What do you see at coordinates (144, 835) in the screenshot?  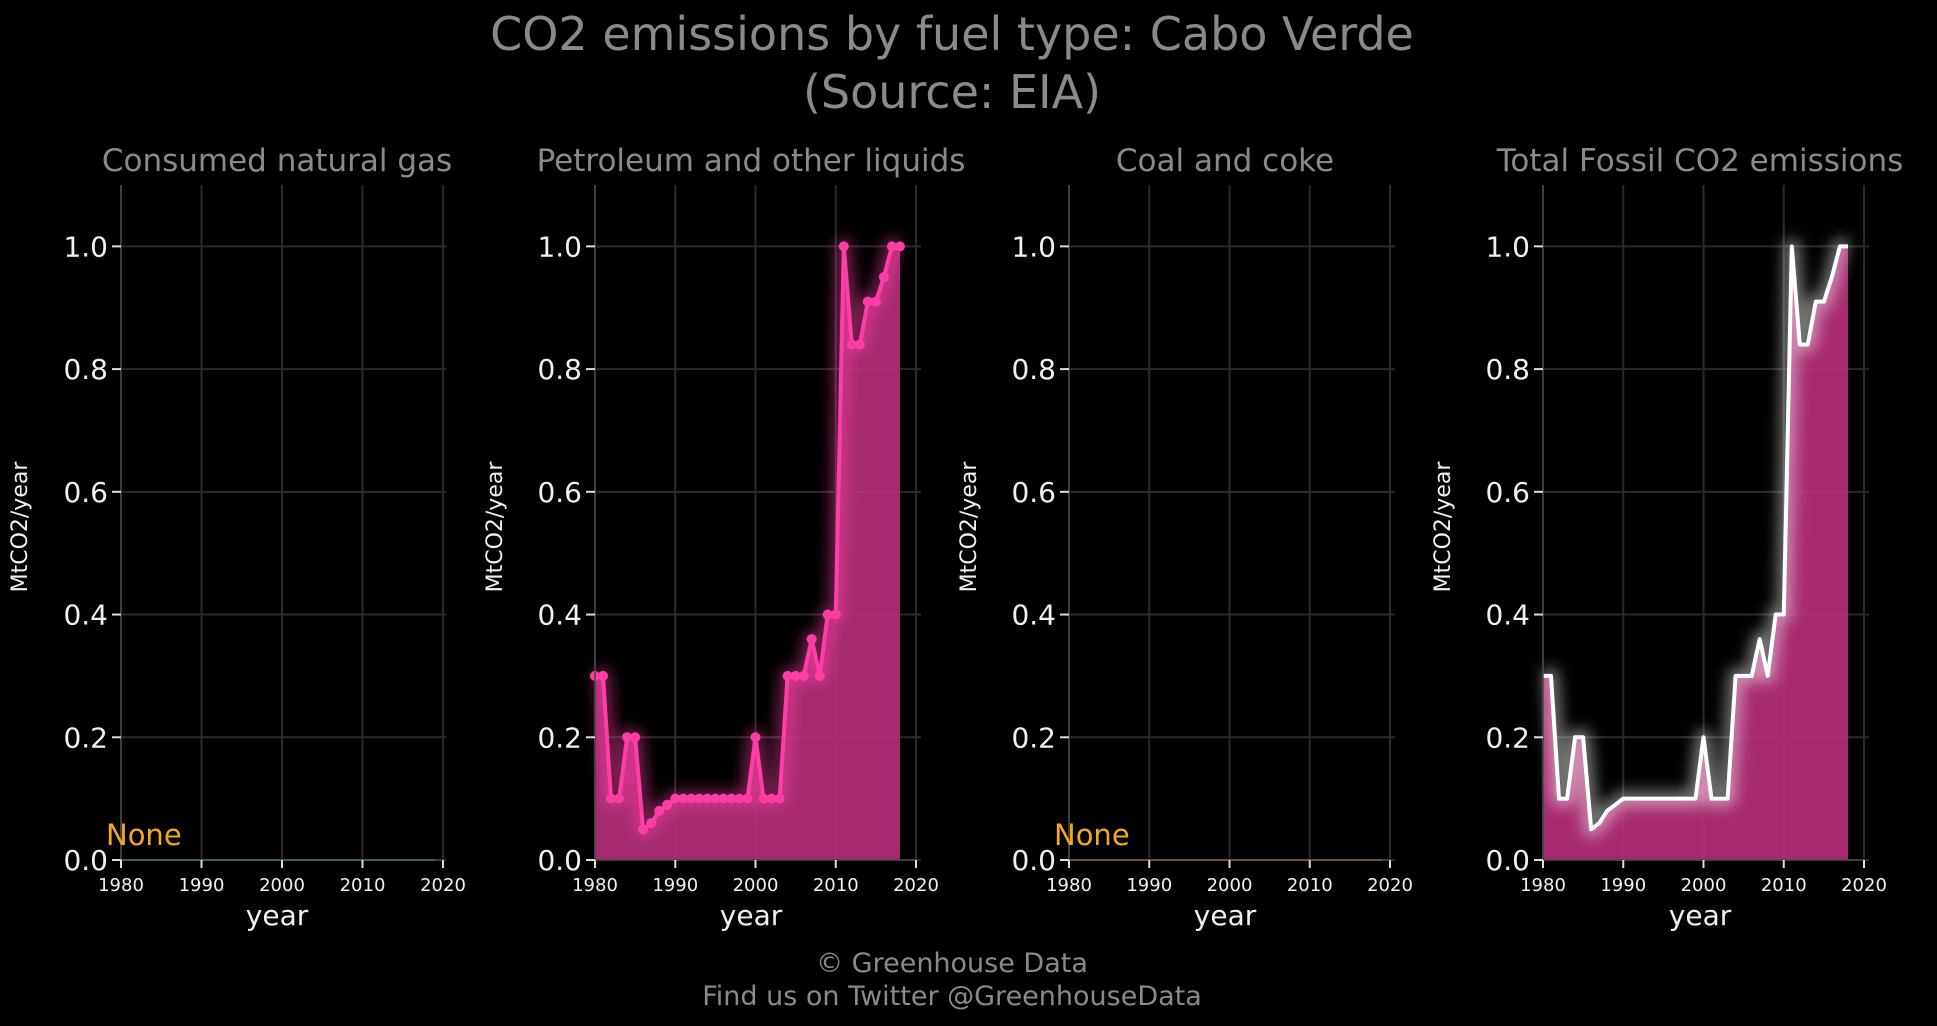 I see `no-data-annotation: None` at bounding box center [144, 835].